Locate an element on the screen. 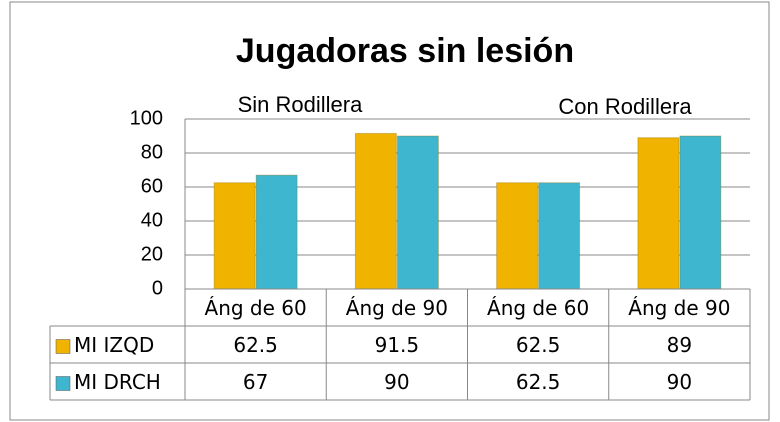 The image size is (780, 422). y-tick-label: 100 is located at coordinates (146, 118).